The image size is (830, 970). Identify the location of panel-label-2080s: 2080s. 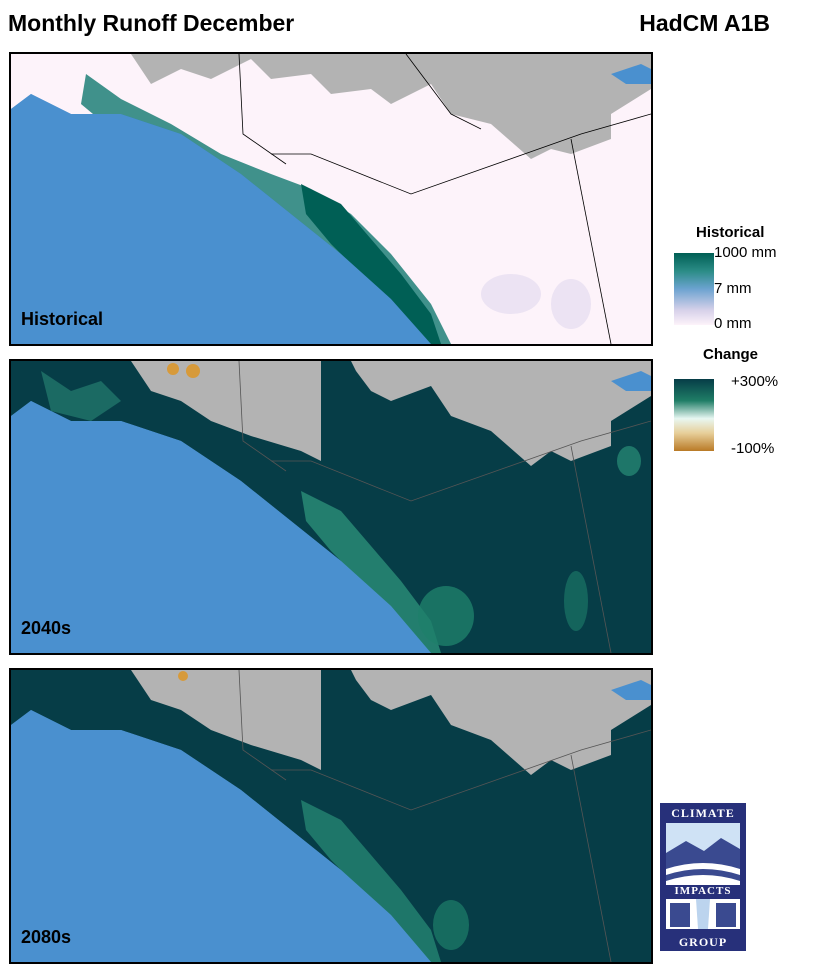
(46, 937).